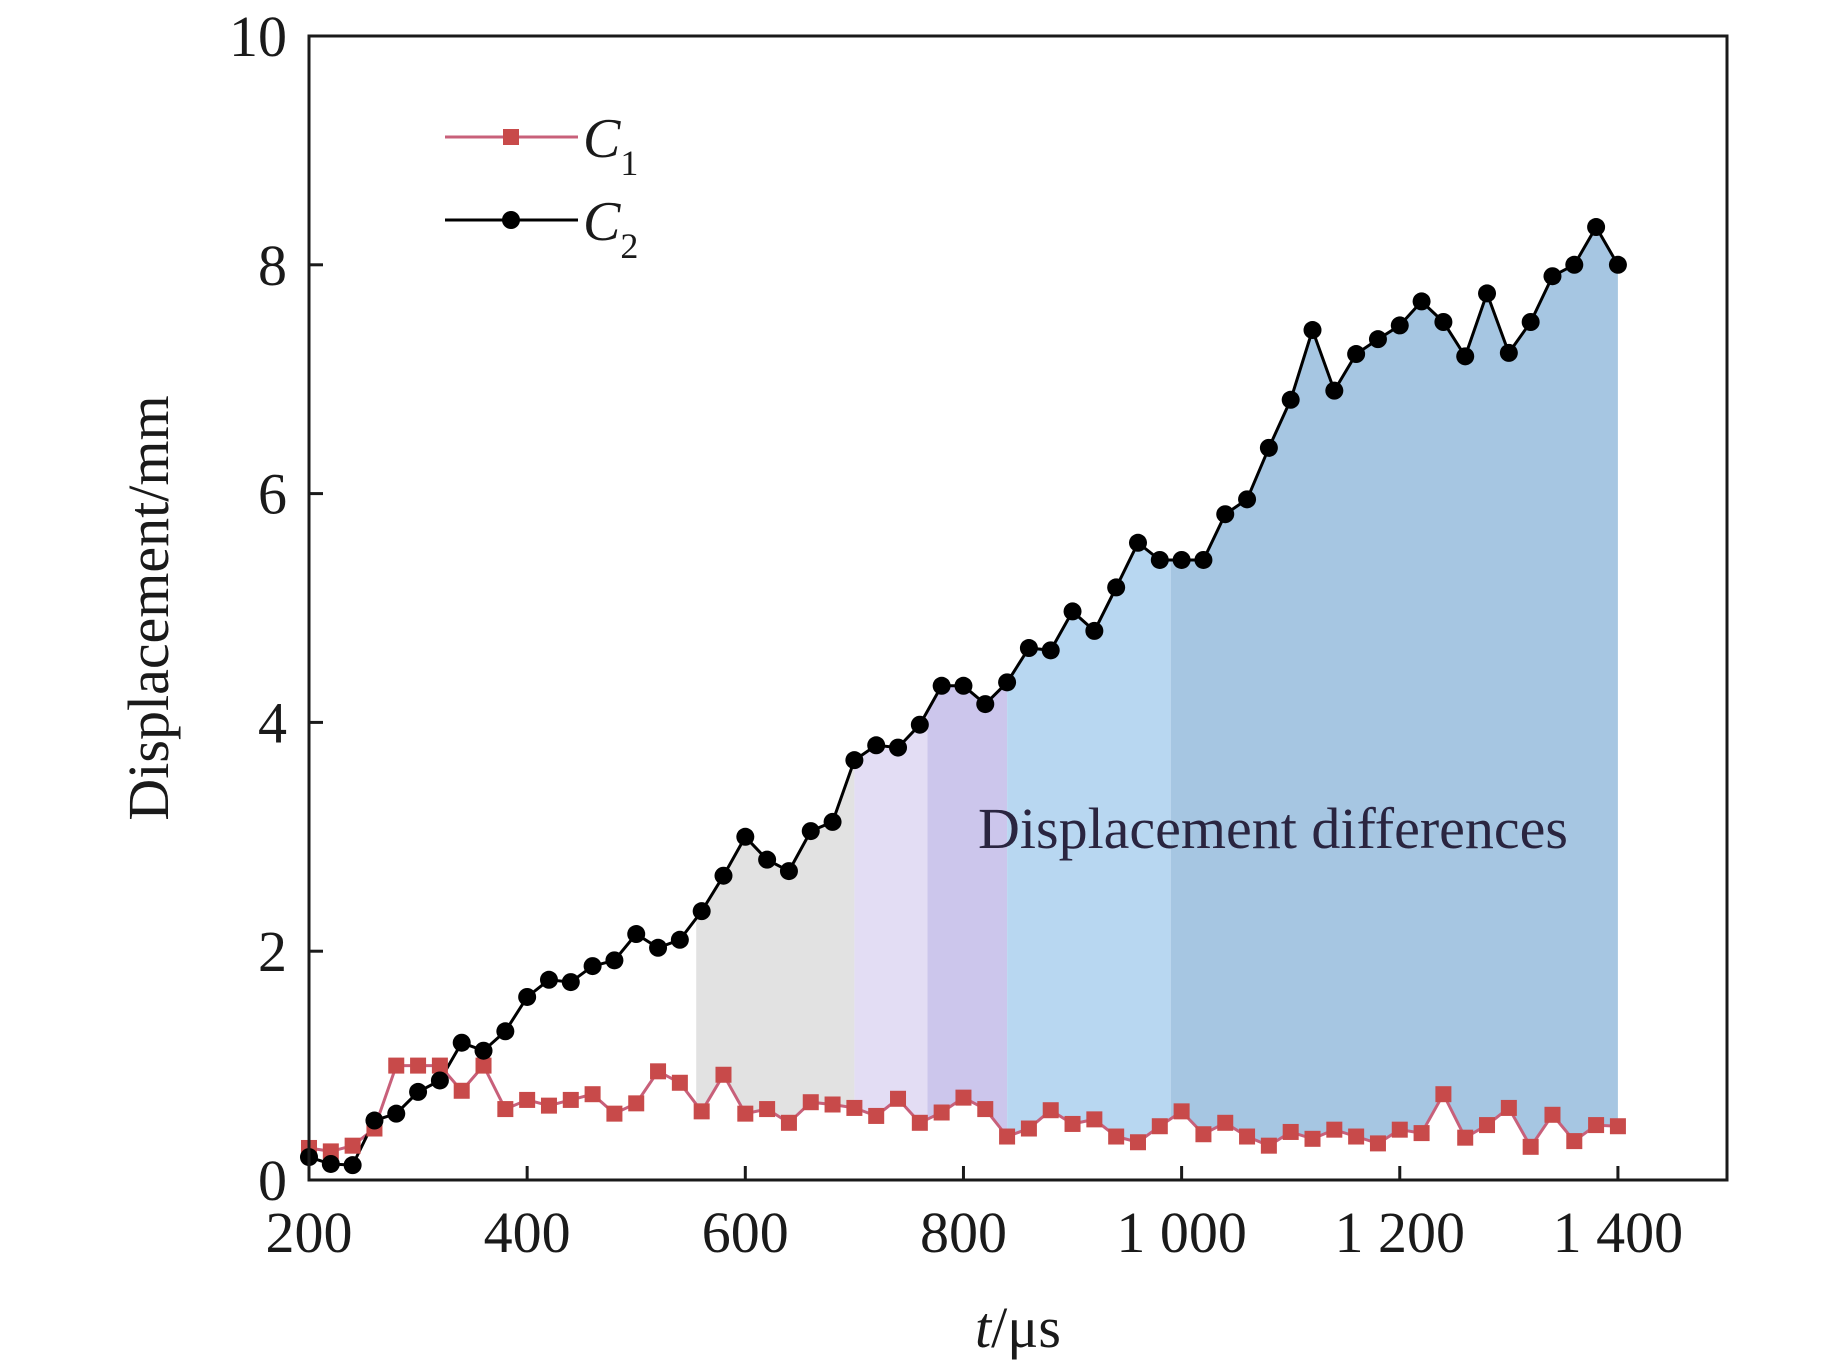 This screenshot has height=1366, width=1842. I want to click on y-tick-label: 6, so click(272, 494).